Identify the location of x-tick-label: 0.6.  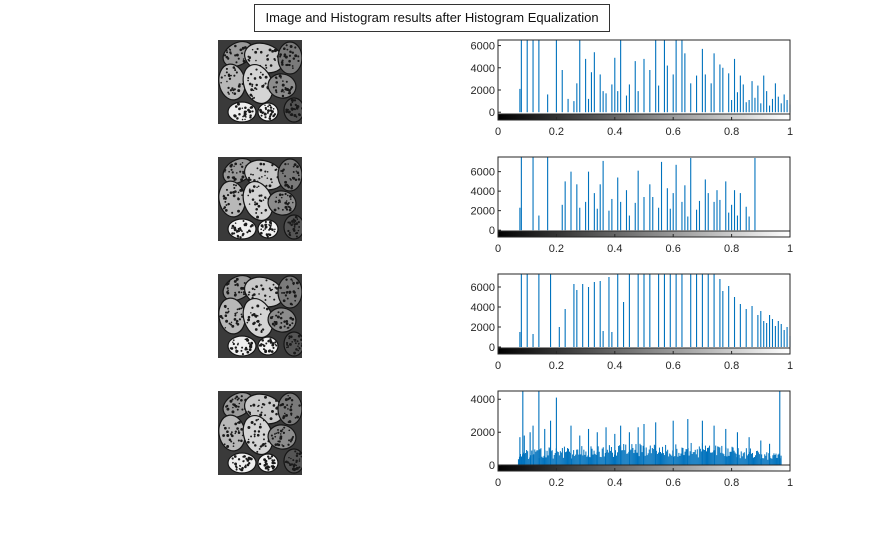
(673, 132).